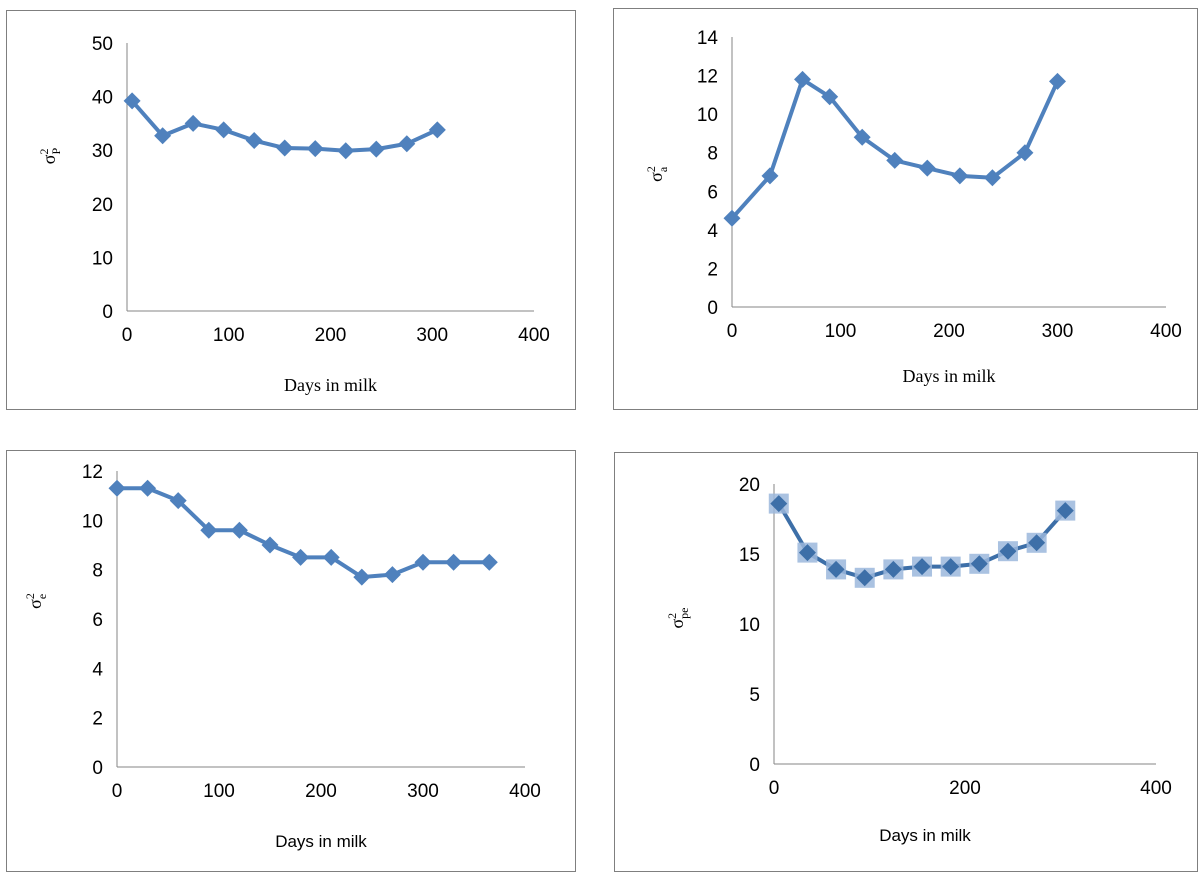 This screenshot has width=1198, height=873. I want to click on y-axis-label: σ2e, so click(36, 601).